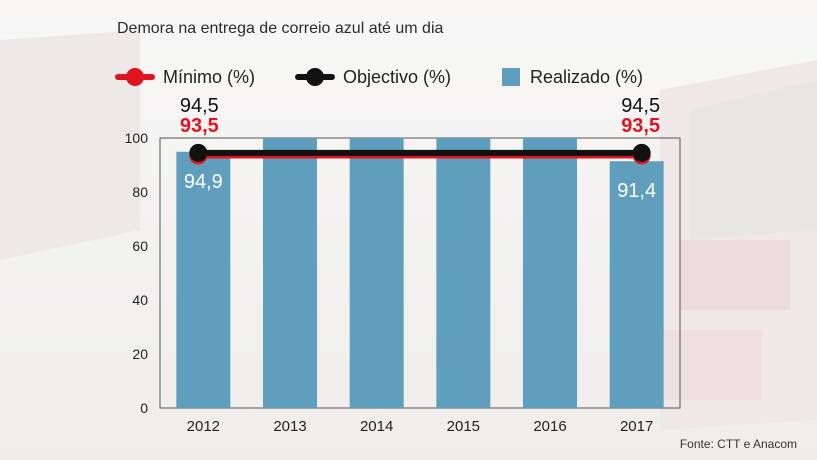 This screenshot has width=817, height=460. What do you see at coordinates (140, 192) in the screenshot?
I see `y-tick-label: 80` at bounding box center [140, 192].